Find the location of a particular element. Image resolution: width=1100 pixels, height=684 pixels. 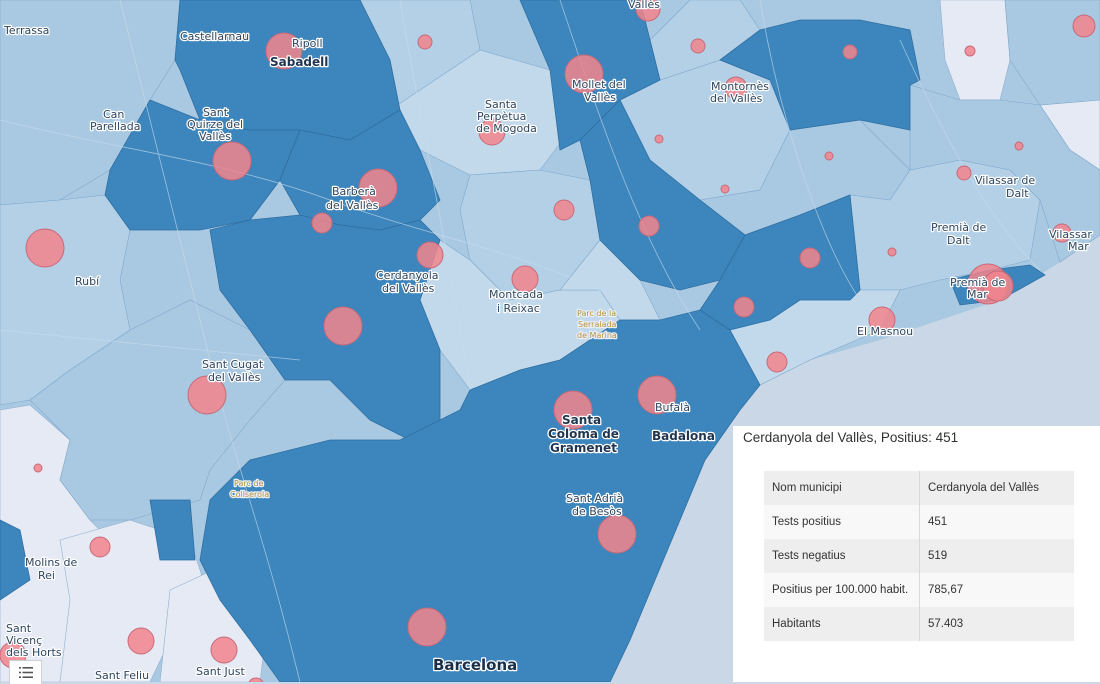

circle-montgat is located at coordinates (777, 362).